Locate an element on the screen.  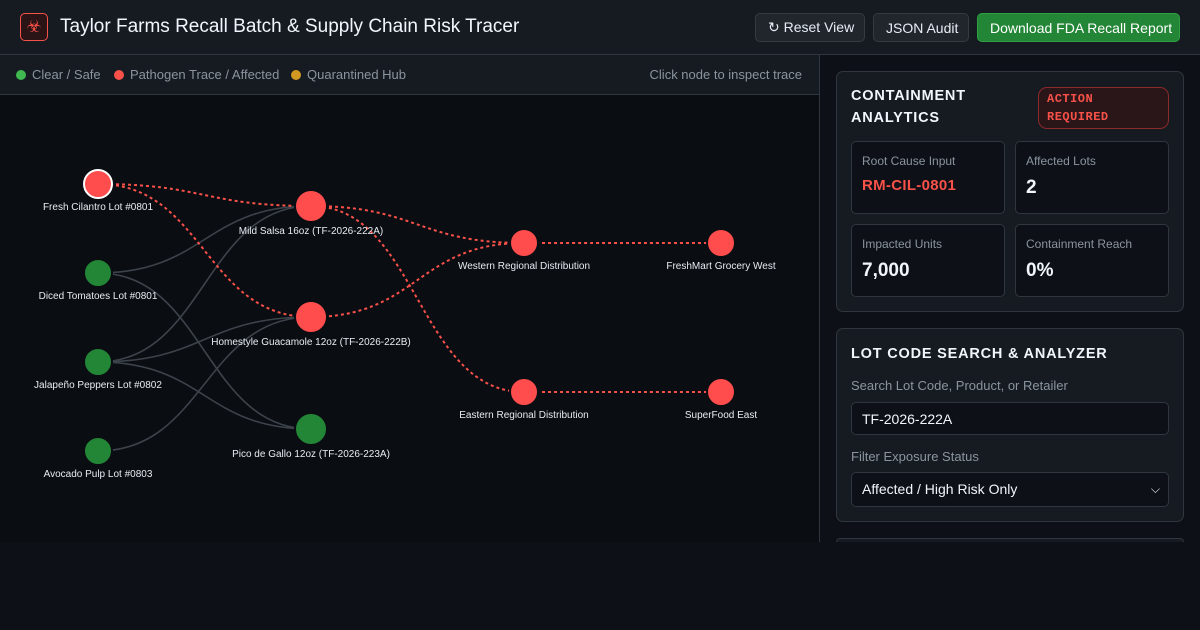
node-label: Diced Tomatoes Lot #0801 is located at coordinates (98, 296).